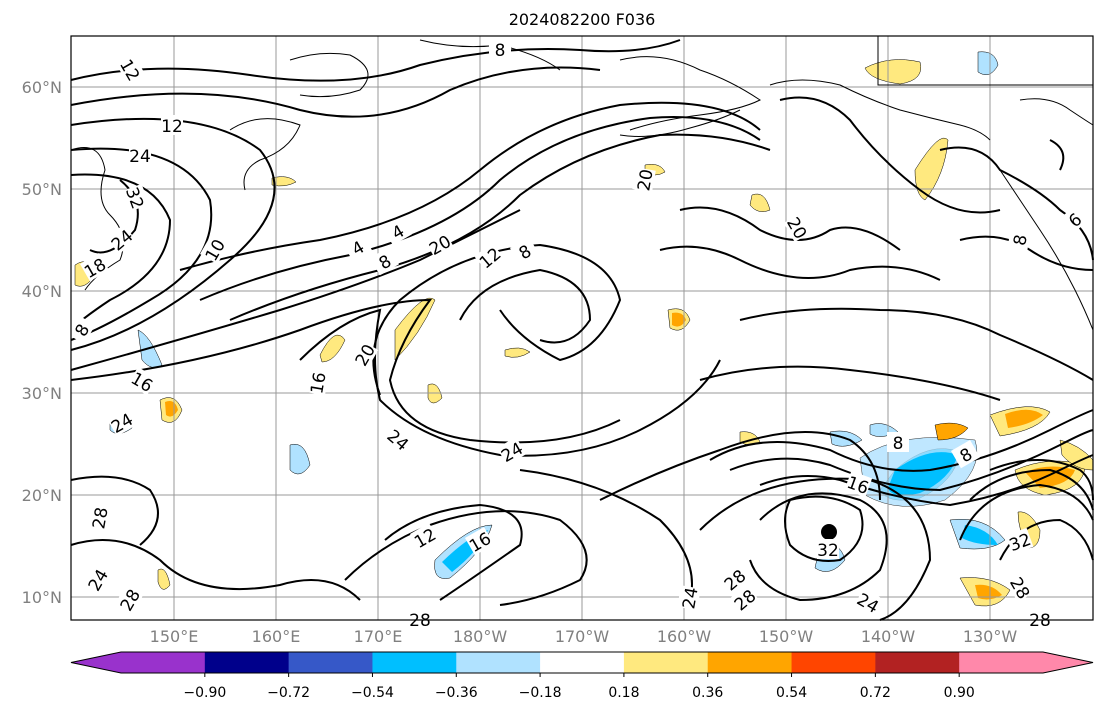 The height and width of the screenshot is (712, 1105). Describe the element at coordinates (1067, 662) in the screenshot. I see `colorbar-extend-high` at that location.